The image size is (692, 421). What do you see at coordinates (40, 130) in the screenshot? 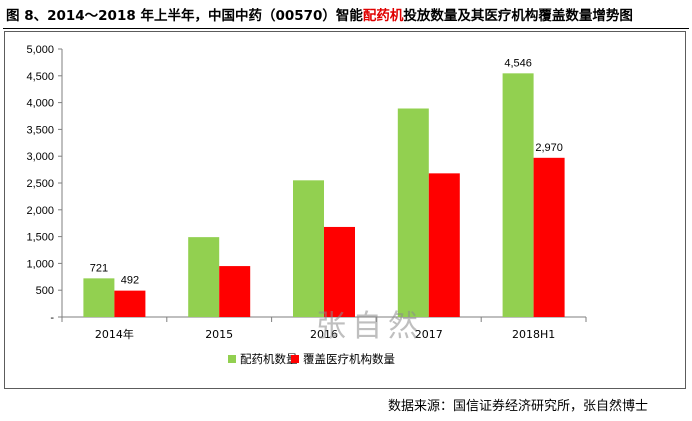
I see `y-tick-label: 3,500` at bounding box center [40, 130].